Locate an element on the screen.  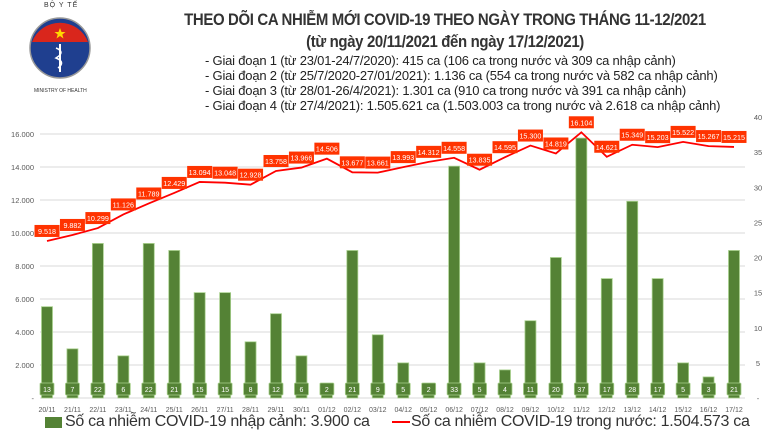
bar-data-label: 3 is located at coordinates (709, 390).